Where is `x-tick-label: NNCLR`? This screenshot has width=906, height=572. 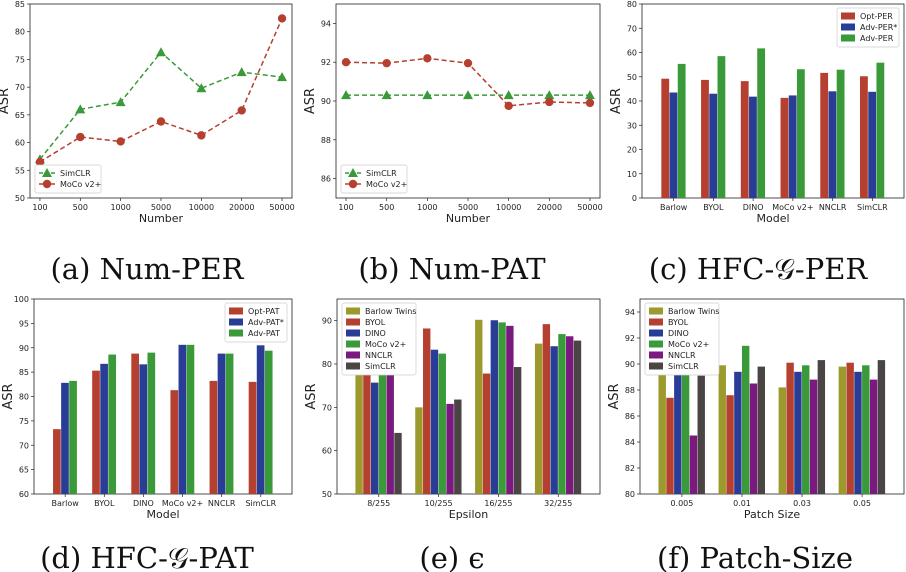
x-tick-label: NNCLR is located at coordinates (833, 207).